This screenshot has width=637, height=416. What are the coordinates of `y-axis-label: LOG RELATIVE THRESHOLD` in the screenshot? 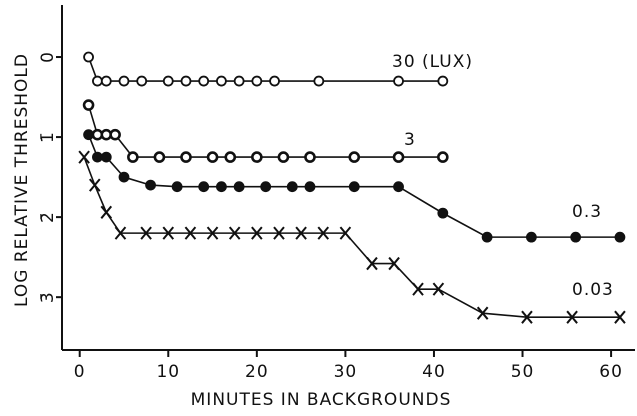 It's located at (22, 180).